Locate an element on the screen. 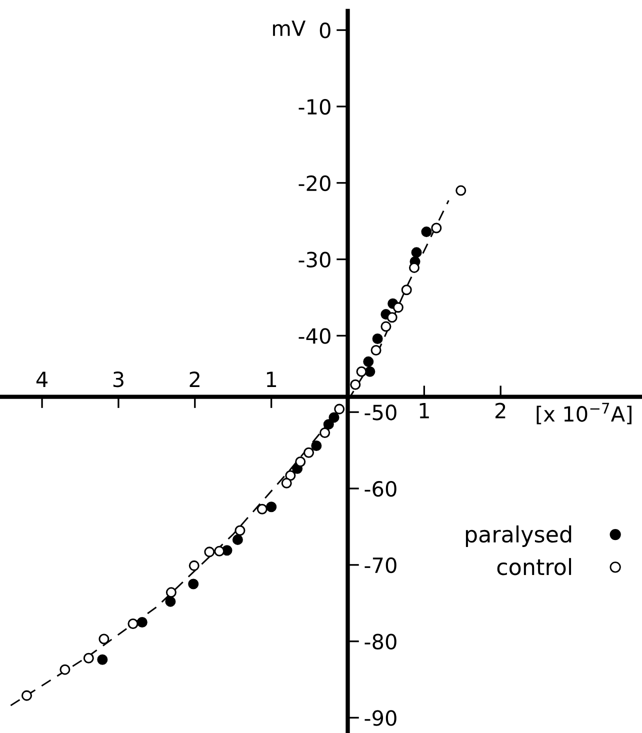 The width and height of the screenshot is (642, 733). y-tick-label: -40 is located at coordinates (314, 336).